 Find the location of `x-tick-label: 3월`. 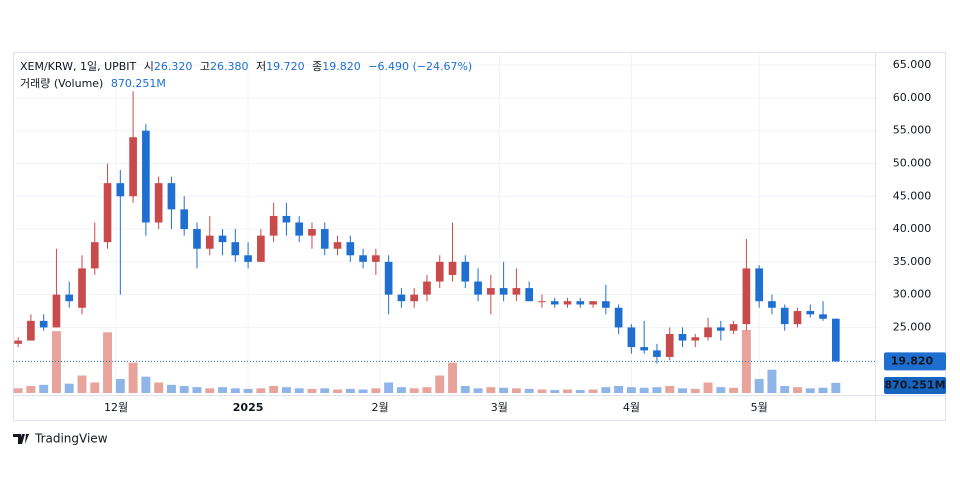

x-tick-label: 3월 is located at coordinates (499, 407).